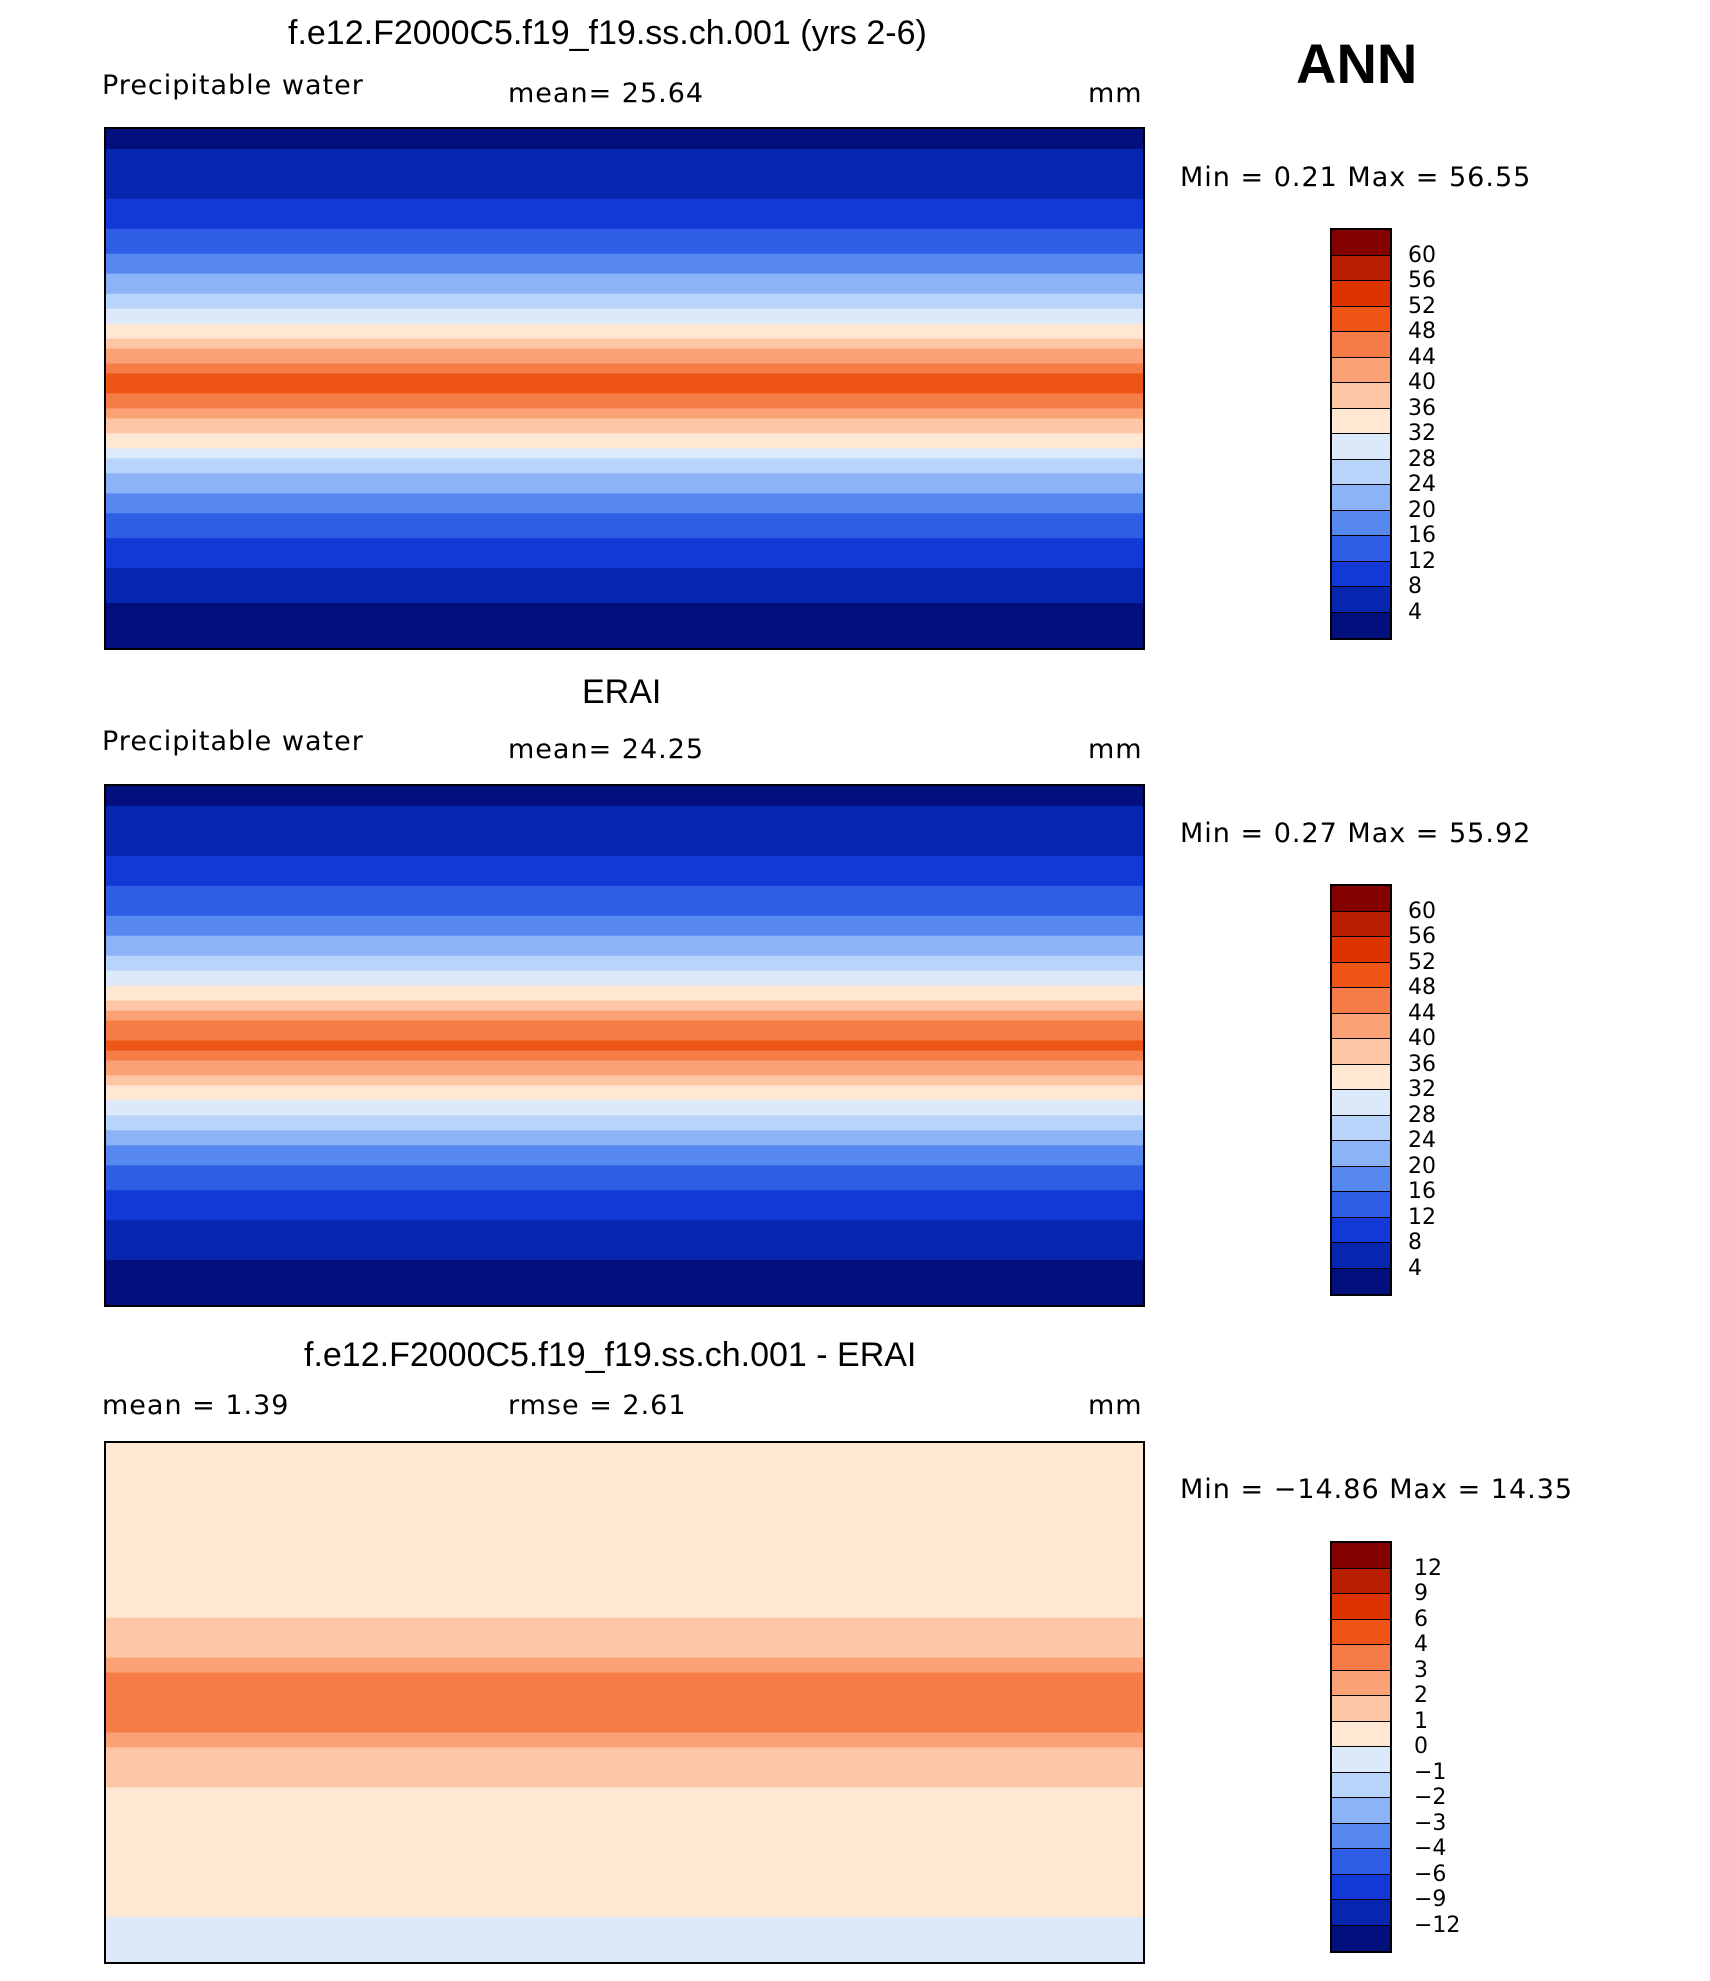 The image size is (1710, 1981). I want to click on colorbar-tick-label: 36, so click(1422, 408).